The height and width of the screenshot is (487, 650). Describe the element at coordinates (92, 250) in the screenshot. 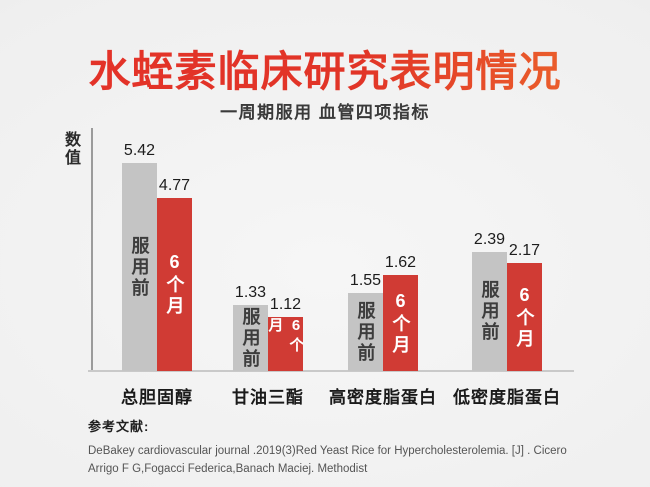

I see `y-axis-line` at that location.